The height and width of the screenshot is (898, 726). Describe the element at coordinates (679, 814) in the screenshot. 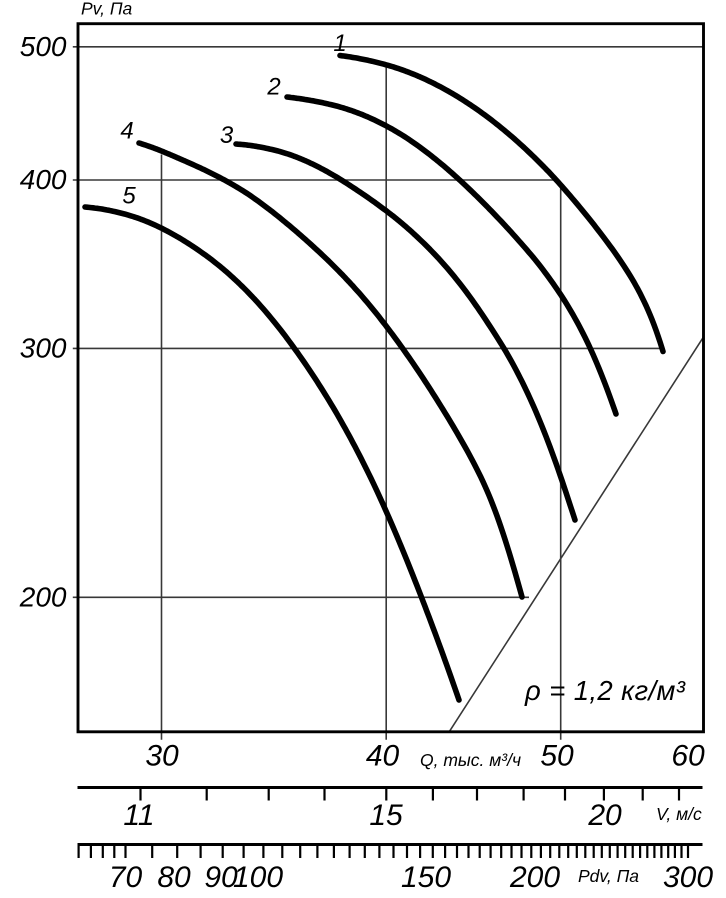

I see `svg-text: V, м/с` at that location.